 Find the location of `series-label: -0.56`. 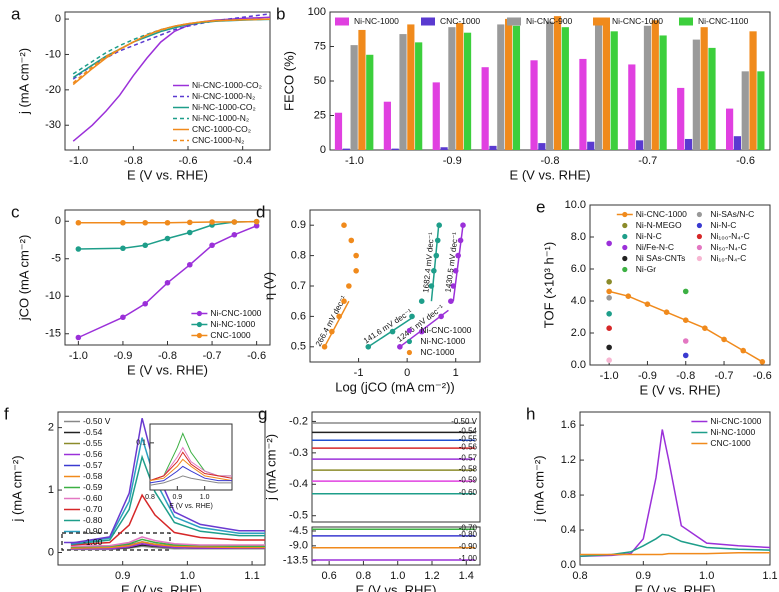

series-label: -0.56 is located at coordinates (468, 446).